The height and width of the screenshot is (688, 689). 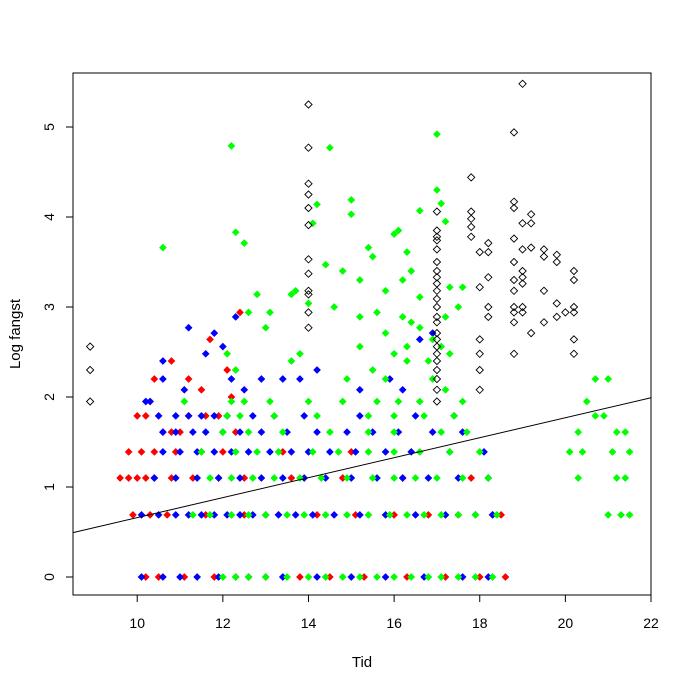 What do you see at coordinates (49, 307) in the screenshot?
I see `y-tick-label: 3` at bounding box center [49, 307].